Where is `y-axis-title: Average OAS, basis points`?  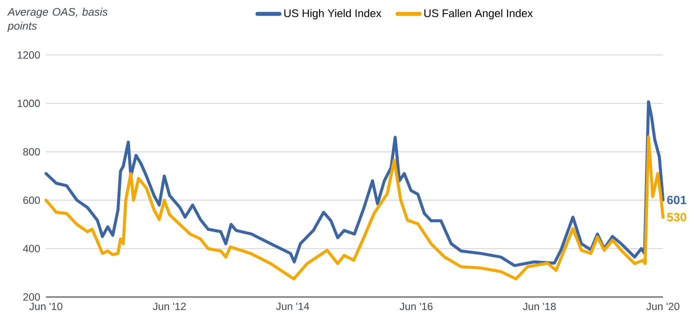 y-axis-title: Average OAS, basis points is located at coordinates (57, 20).